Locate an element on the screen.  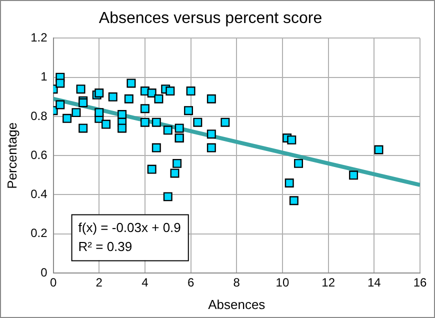
x-tick-label: 0 is located at coordinates (53, 283).